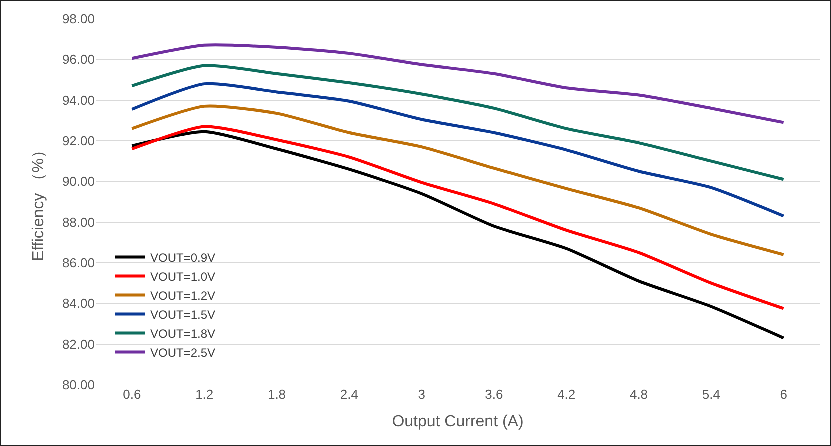 The image size is (831, 446). I want to click on y-tick-label: 86.00, so click(78, 263).